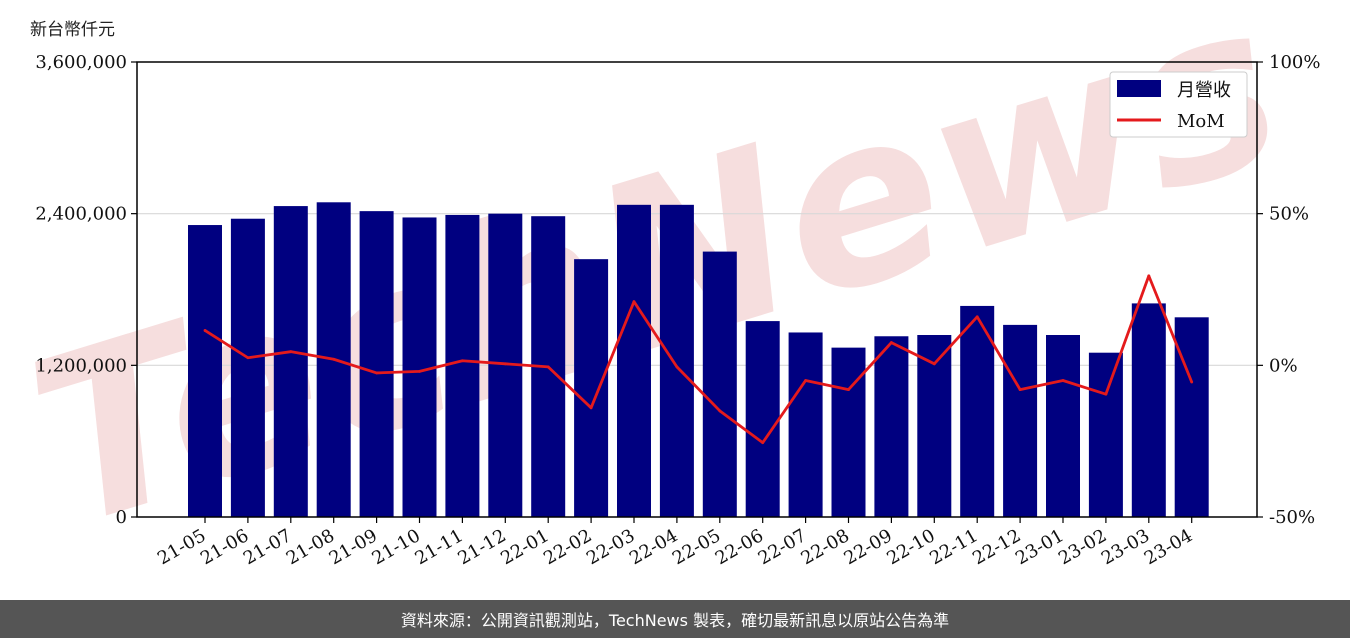  What do you see at coordinates (353, 547) in the screenshot?
I see `x-tick-label-21-09: 21-09` at bounding box center [353, 547].